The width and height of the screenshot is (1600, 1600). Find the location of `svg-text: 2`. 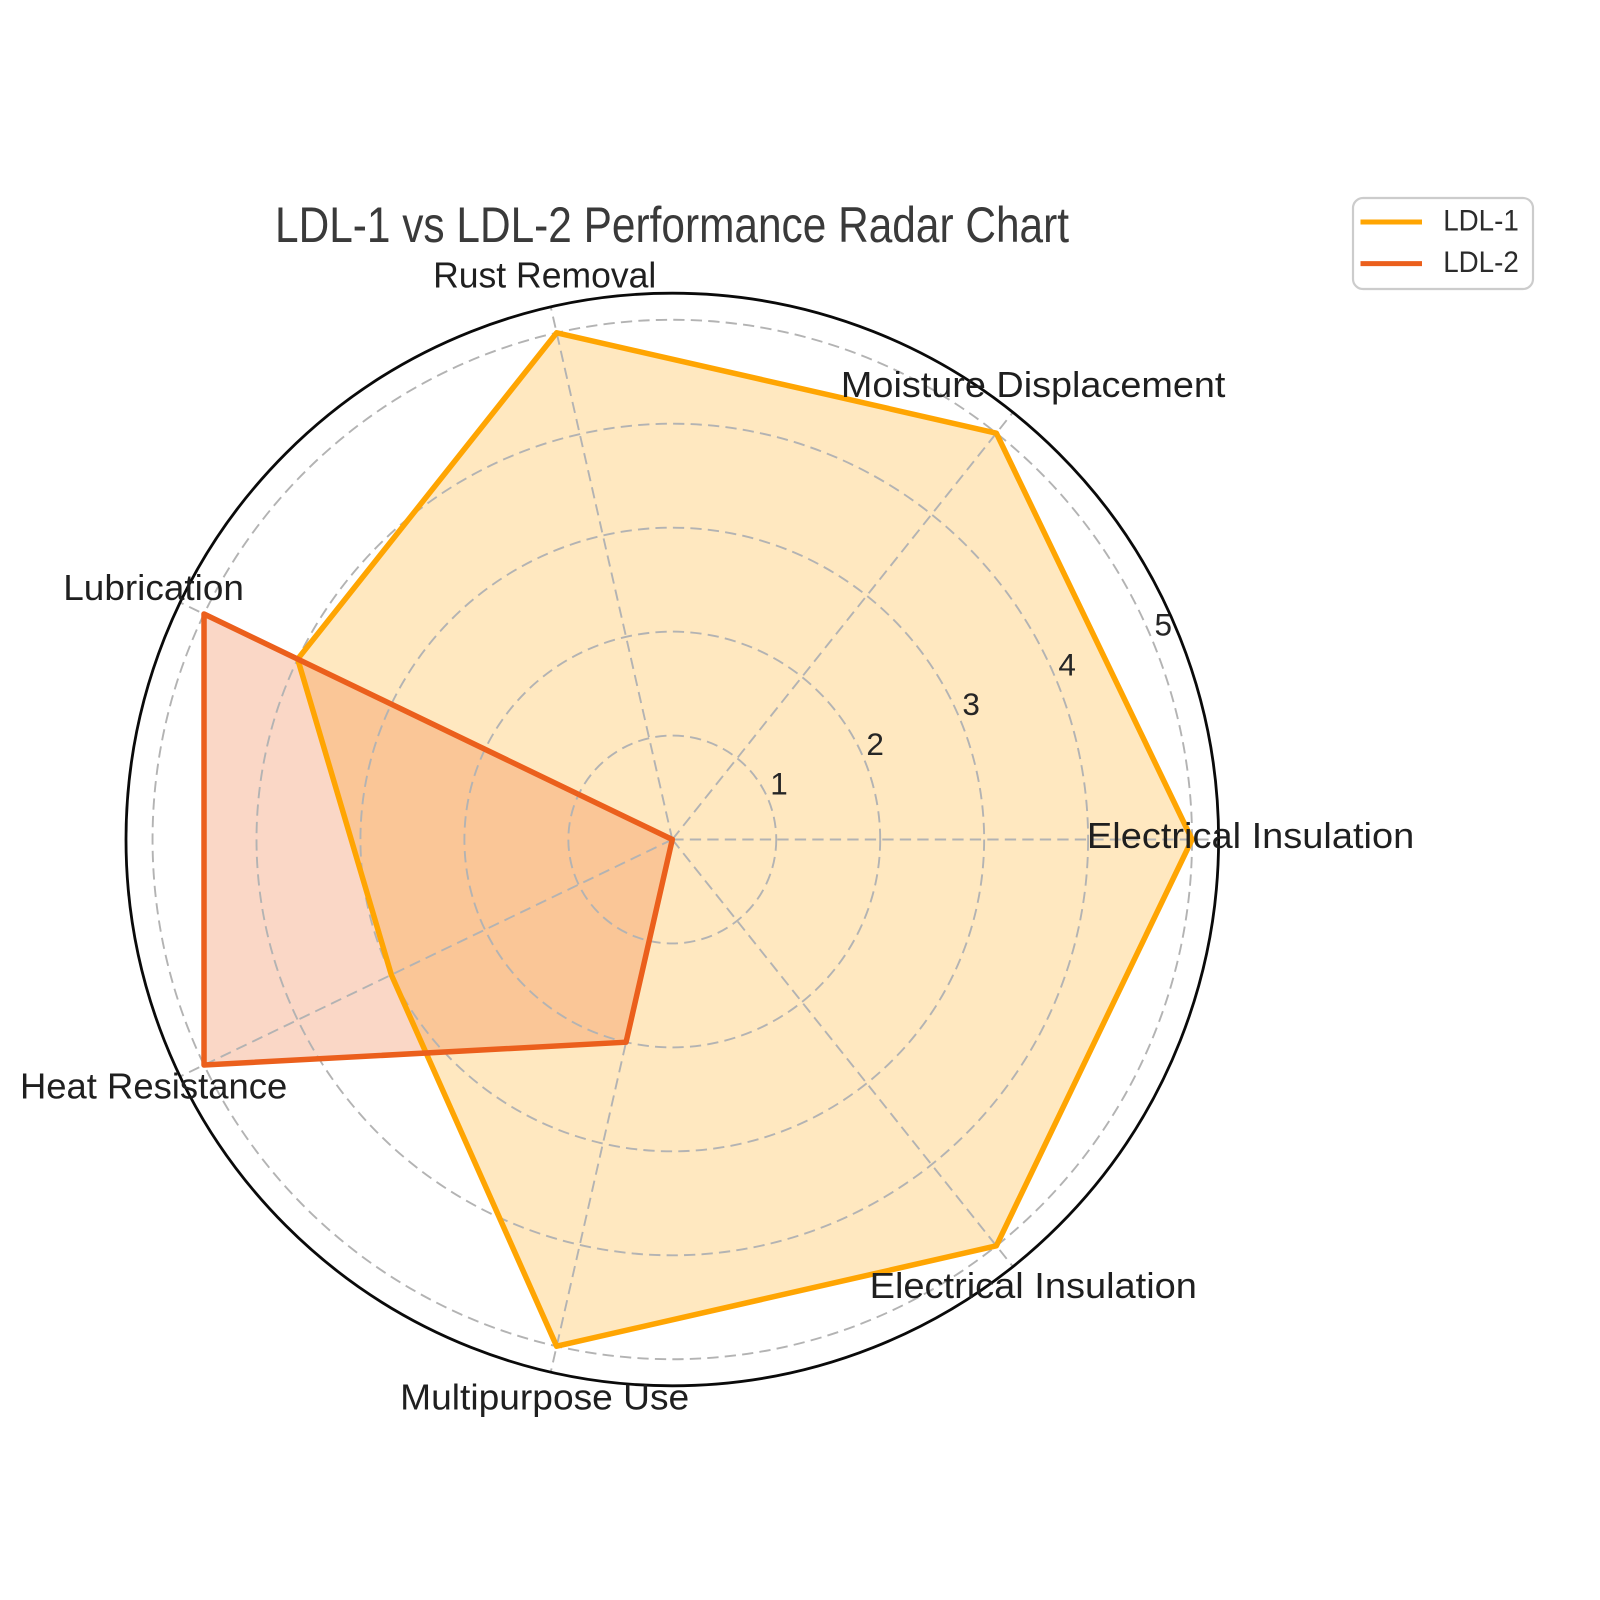

svg-text: 2 is located at coordinates (875, 744).